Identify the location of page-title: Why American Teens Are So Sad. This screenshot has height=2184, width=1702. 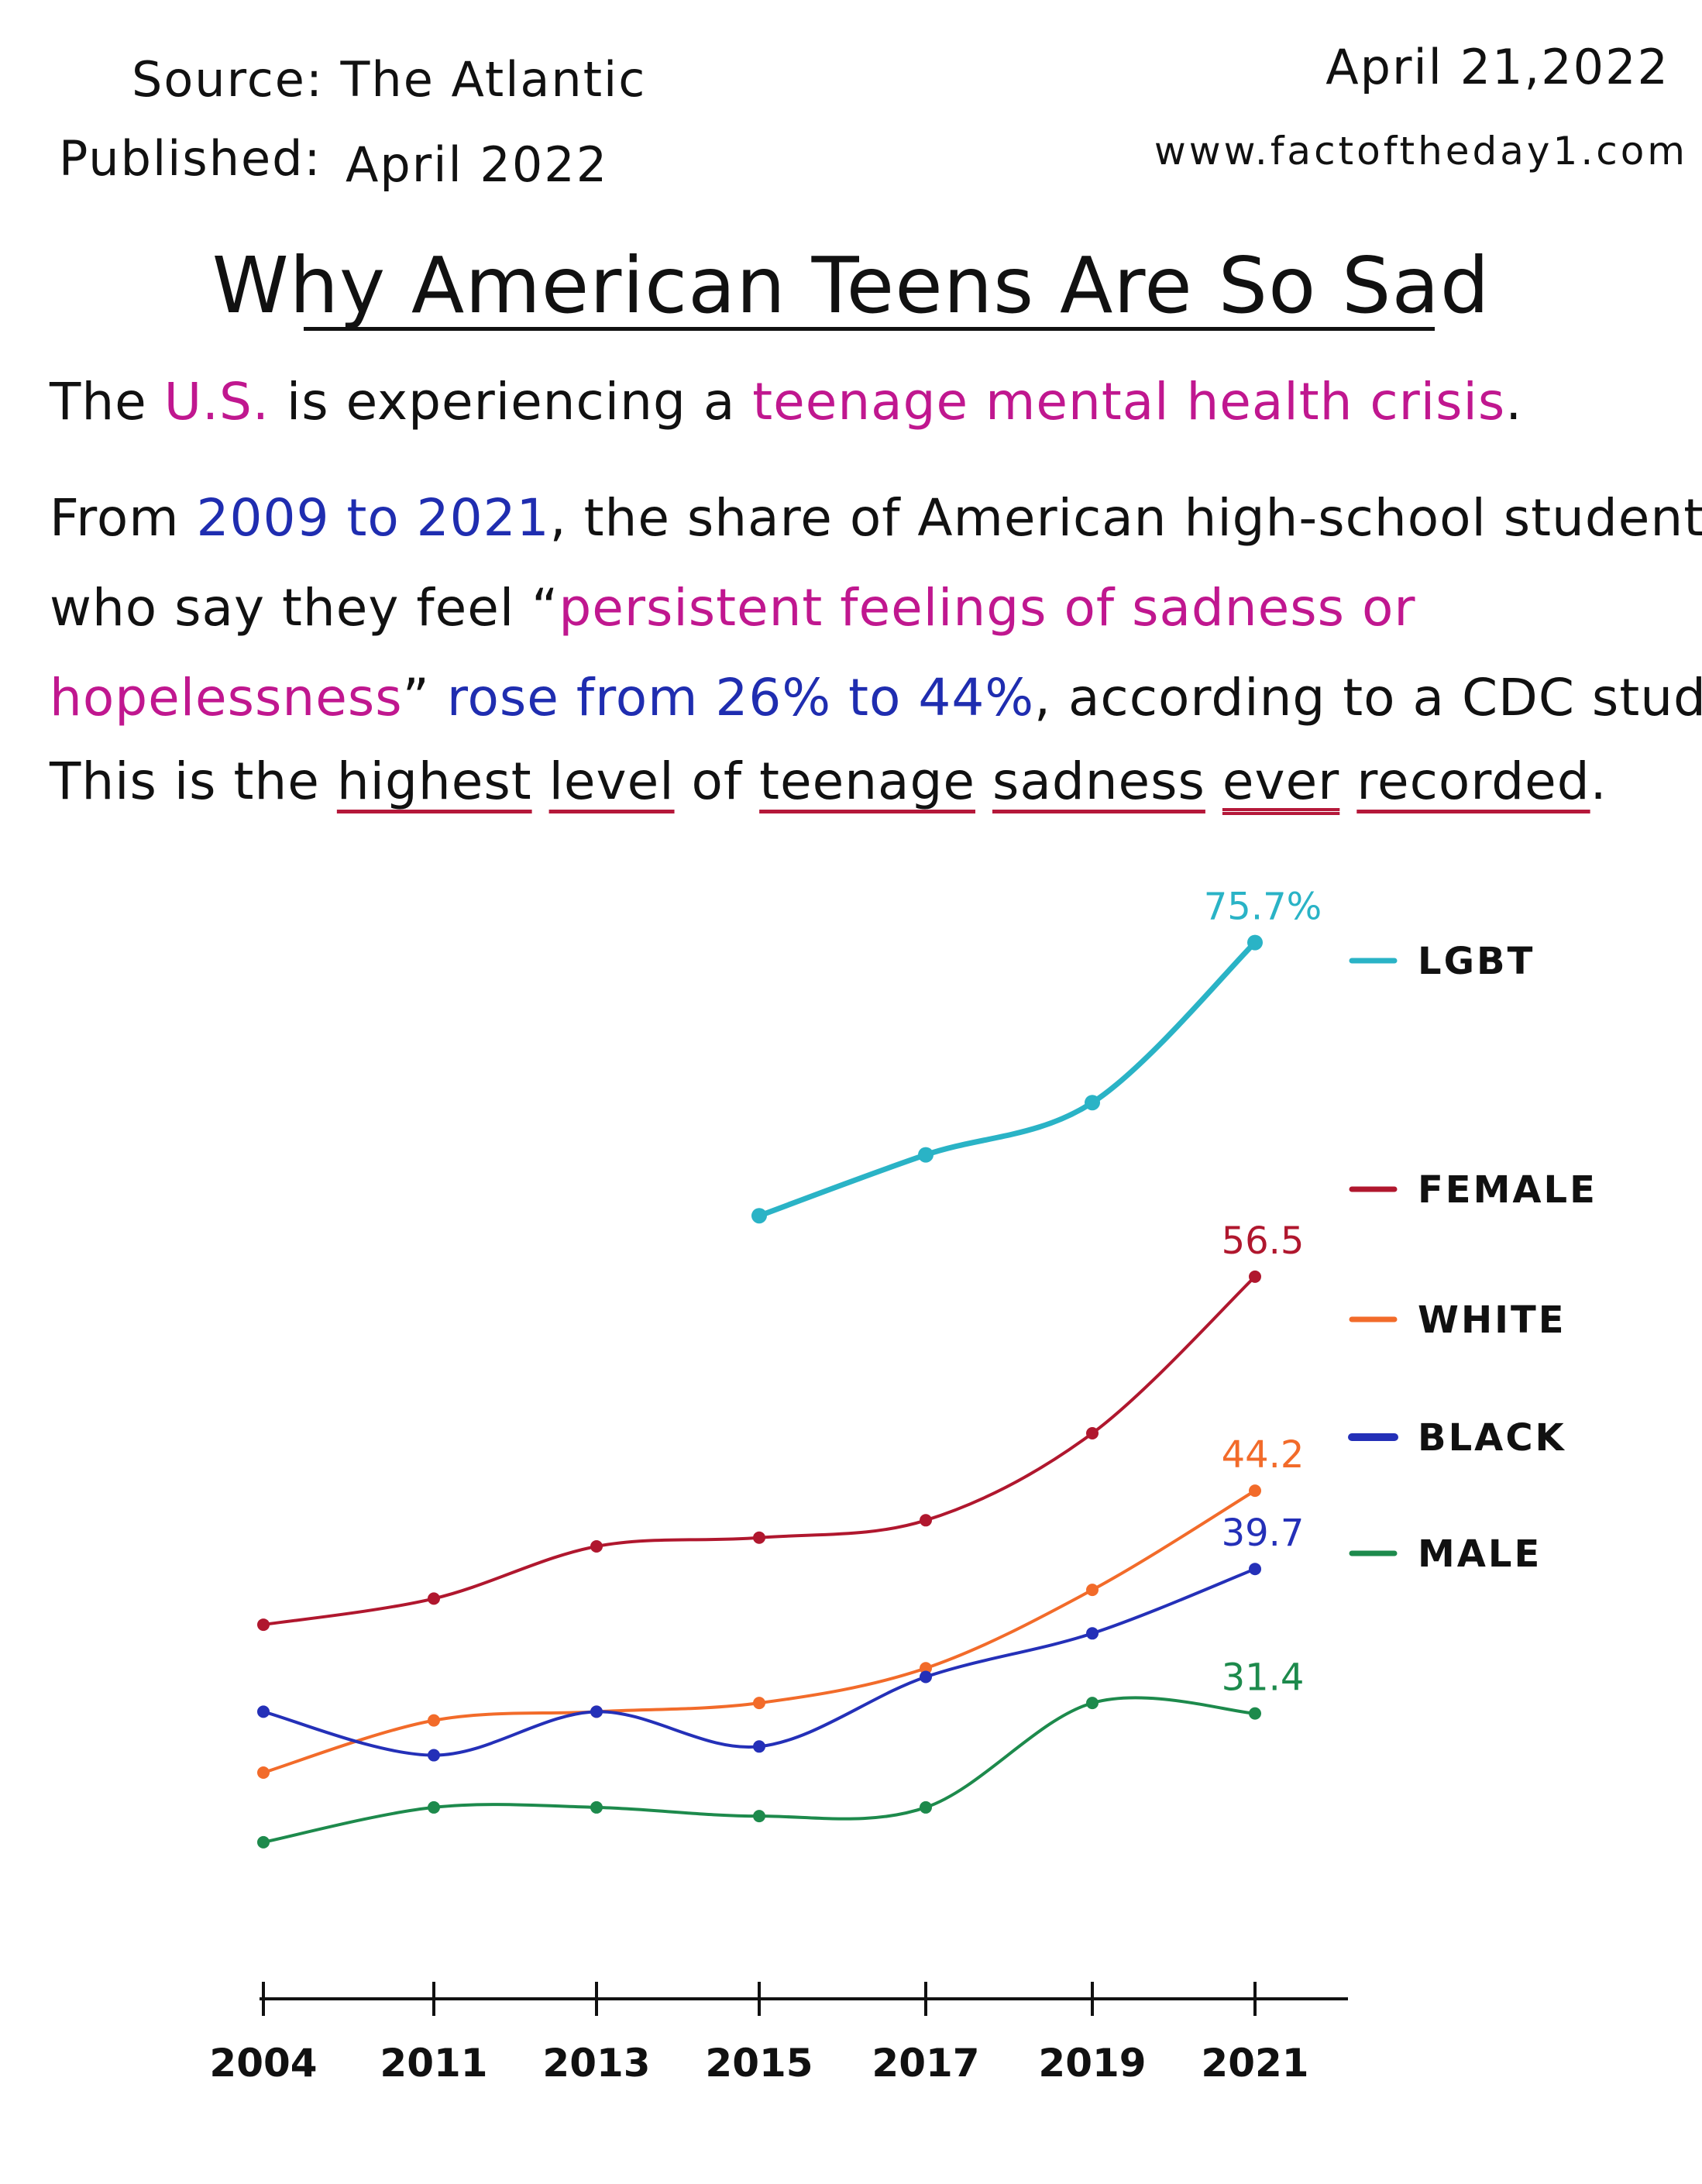
(851, 286).